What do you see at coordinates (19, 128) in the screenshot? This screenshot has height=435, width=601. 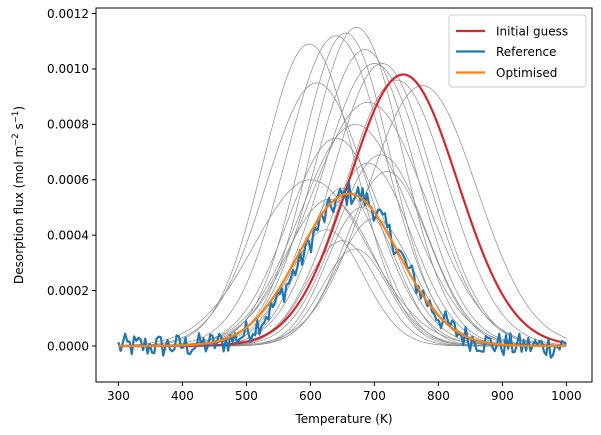 I see `y-axis-label-mid: s` at bounding box center [19, 128].